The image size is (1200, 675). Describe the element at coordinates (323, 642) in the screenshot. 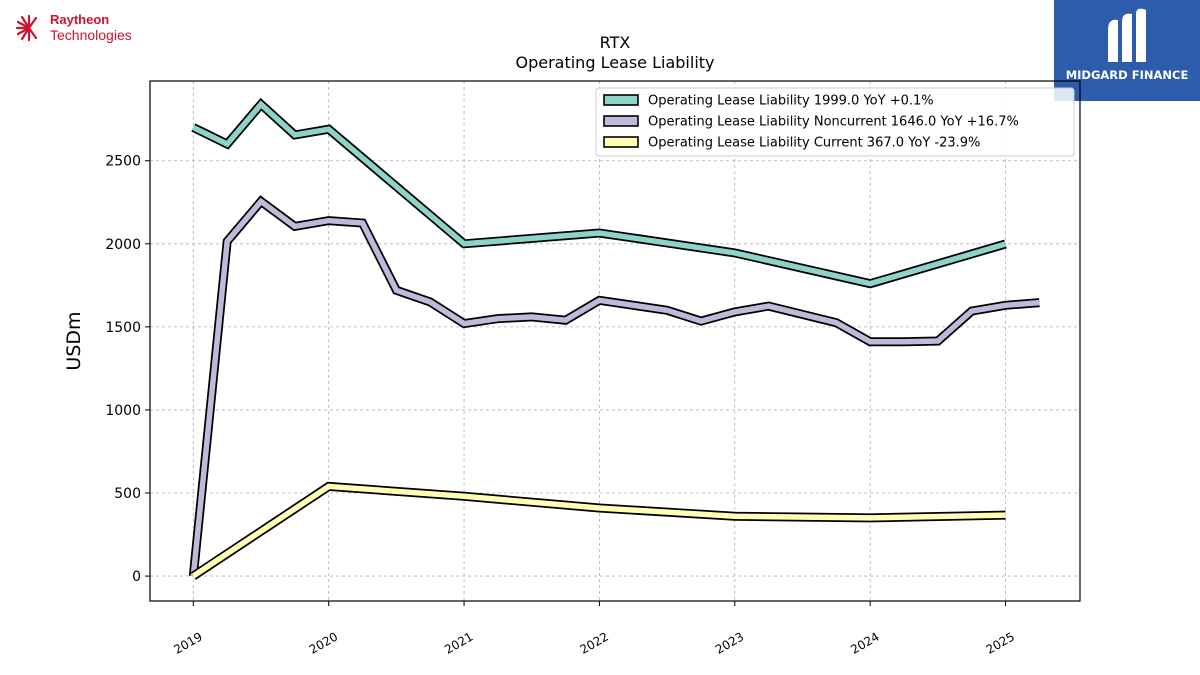

I see `x-tick-label: 2020` at that location.